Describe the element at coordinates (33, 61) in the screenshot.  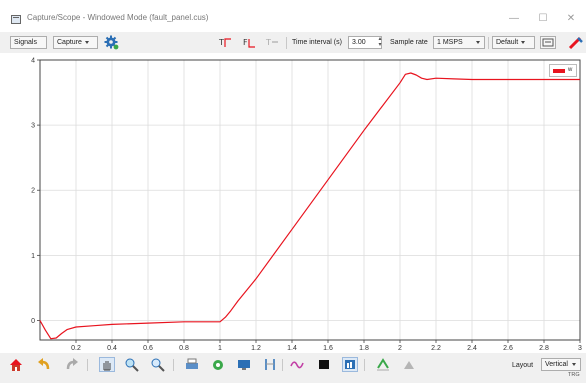
I see `y-tick-label: 4` at that location.